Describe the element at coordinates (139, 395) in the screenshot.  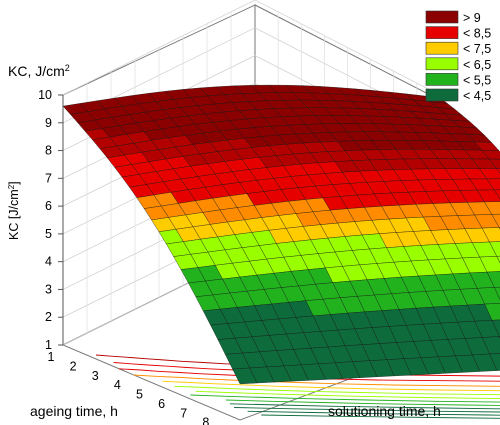
I see `x-tick-label: 5` at that location.